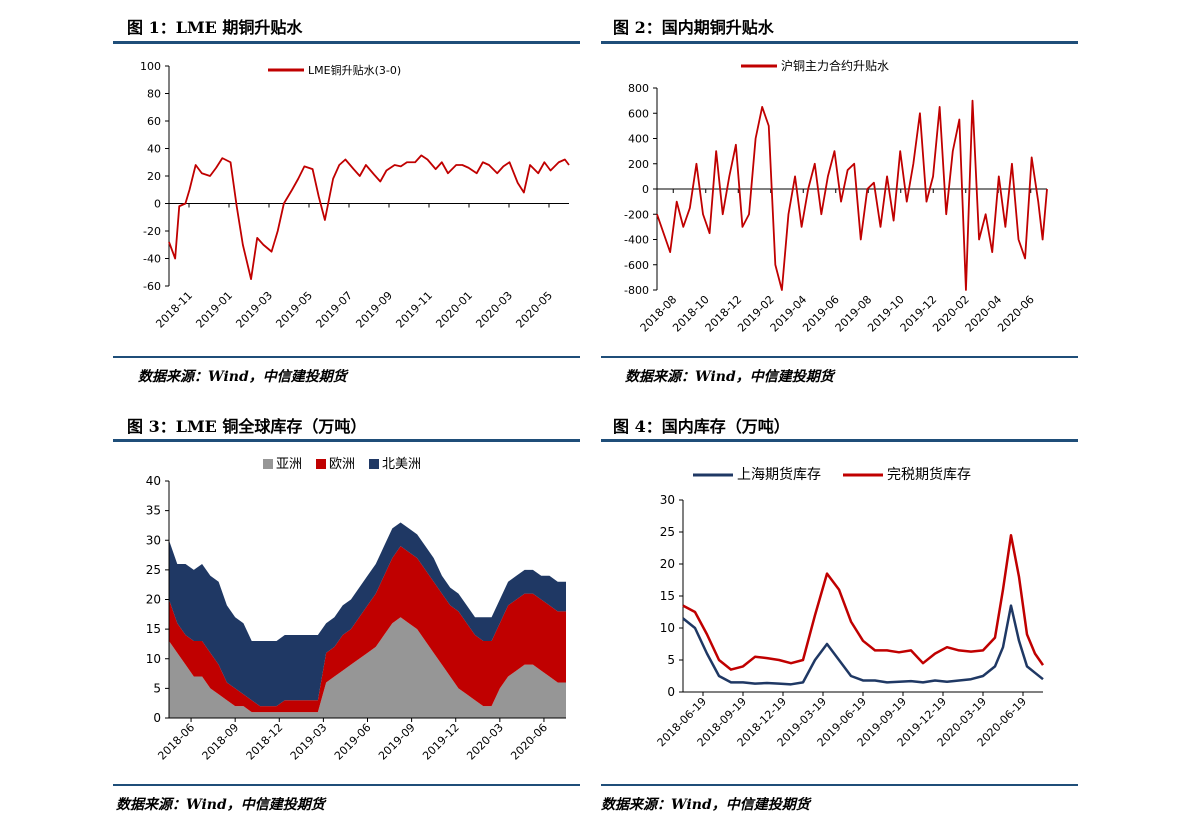 The image size is (1191, 831). Describe the element at coordinates (835, 65) in the screenshot. I see `legend-label-1: 沪铜主力合约升贴水` at that location.